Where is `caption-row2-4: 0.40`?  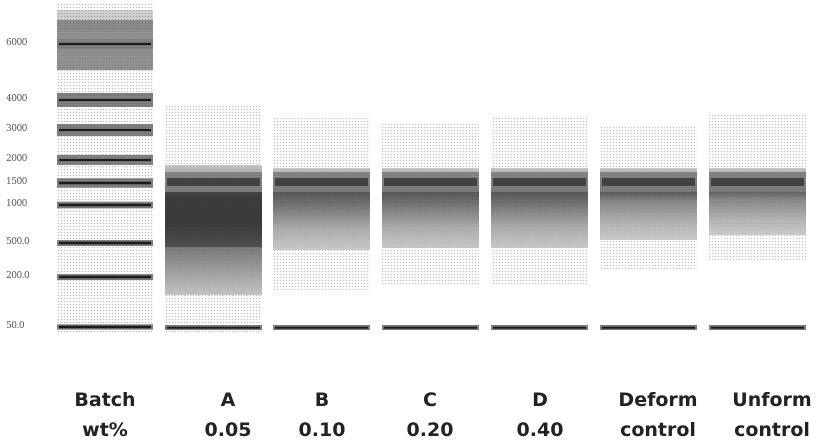
caption-row2-4: 0.40 is located at coordinates (540, 430).